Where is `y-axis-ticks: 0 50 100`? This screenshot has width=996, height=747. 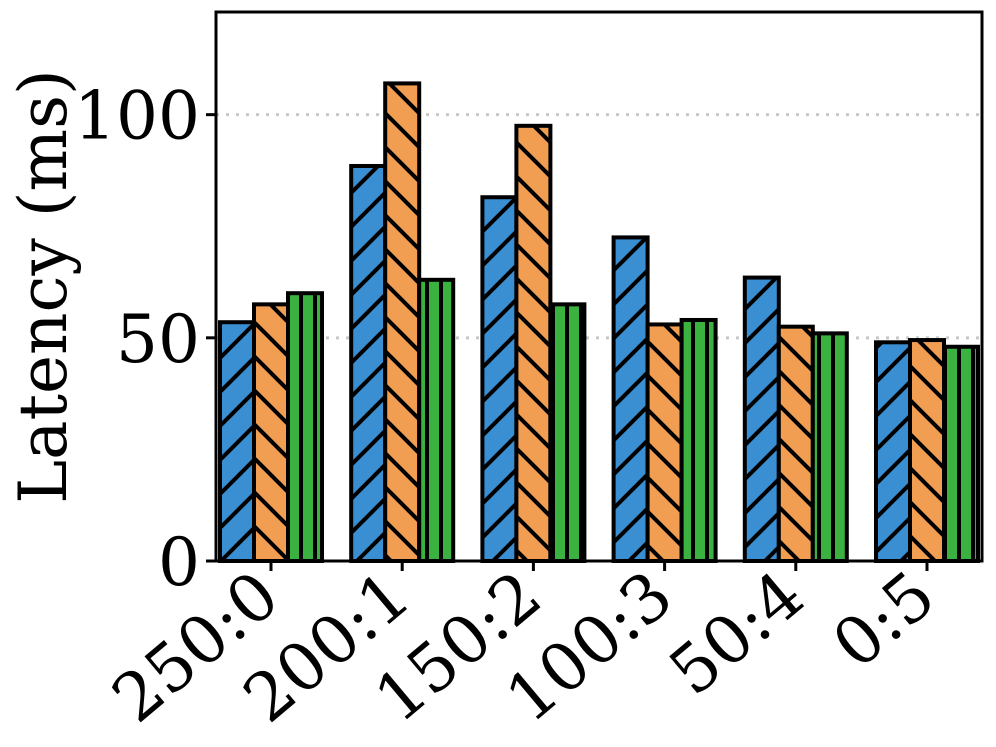 y-axis-ticks: 0 50 100 is located at coordinates (145, 339).